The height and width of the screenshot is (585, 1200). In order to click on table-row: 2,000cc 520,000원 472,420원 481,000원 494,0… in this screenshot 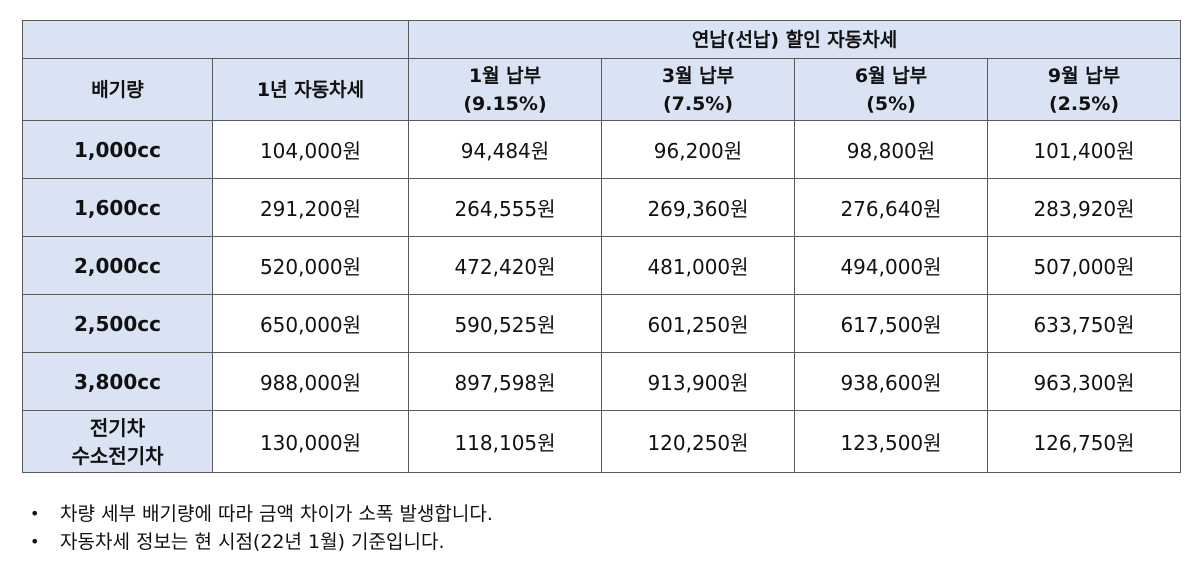, I will do `click(602, 265)`.